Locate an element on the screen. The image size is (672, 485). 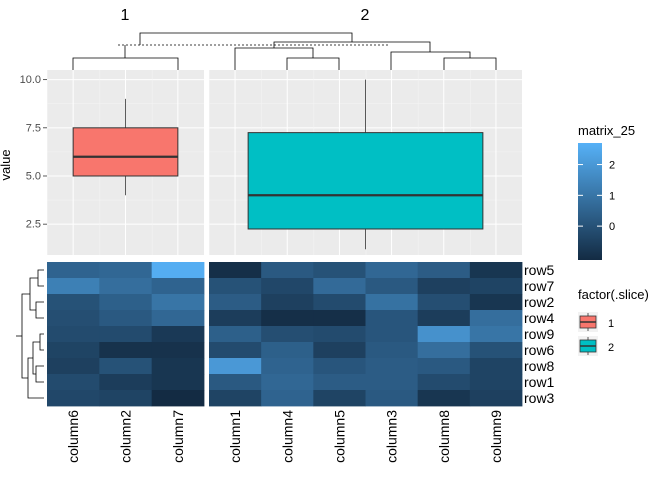
column-label: column2 is located at coordinates (126, 436).